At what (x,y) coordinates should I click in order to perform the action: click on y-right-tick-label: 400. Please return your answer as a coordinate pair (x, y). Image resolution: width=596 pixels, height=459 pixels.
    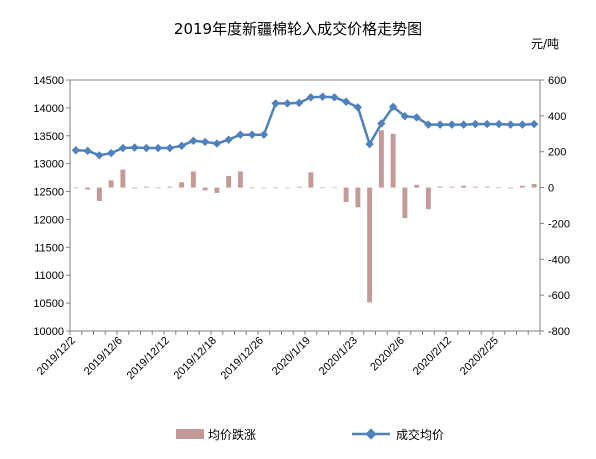
    Looking at the image, I should click on (557, 117).